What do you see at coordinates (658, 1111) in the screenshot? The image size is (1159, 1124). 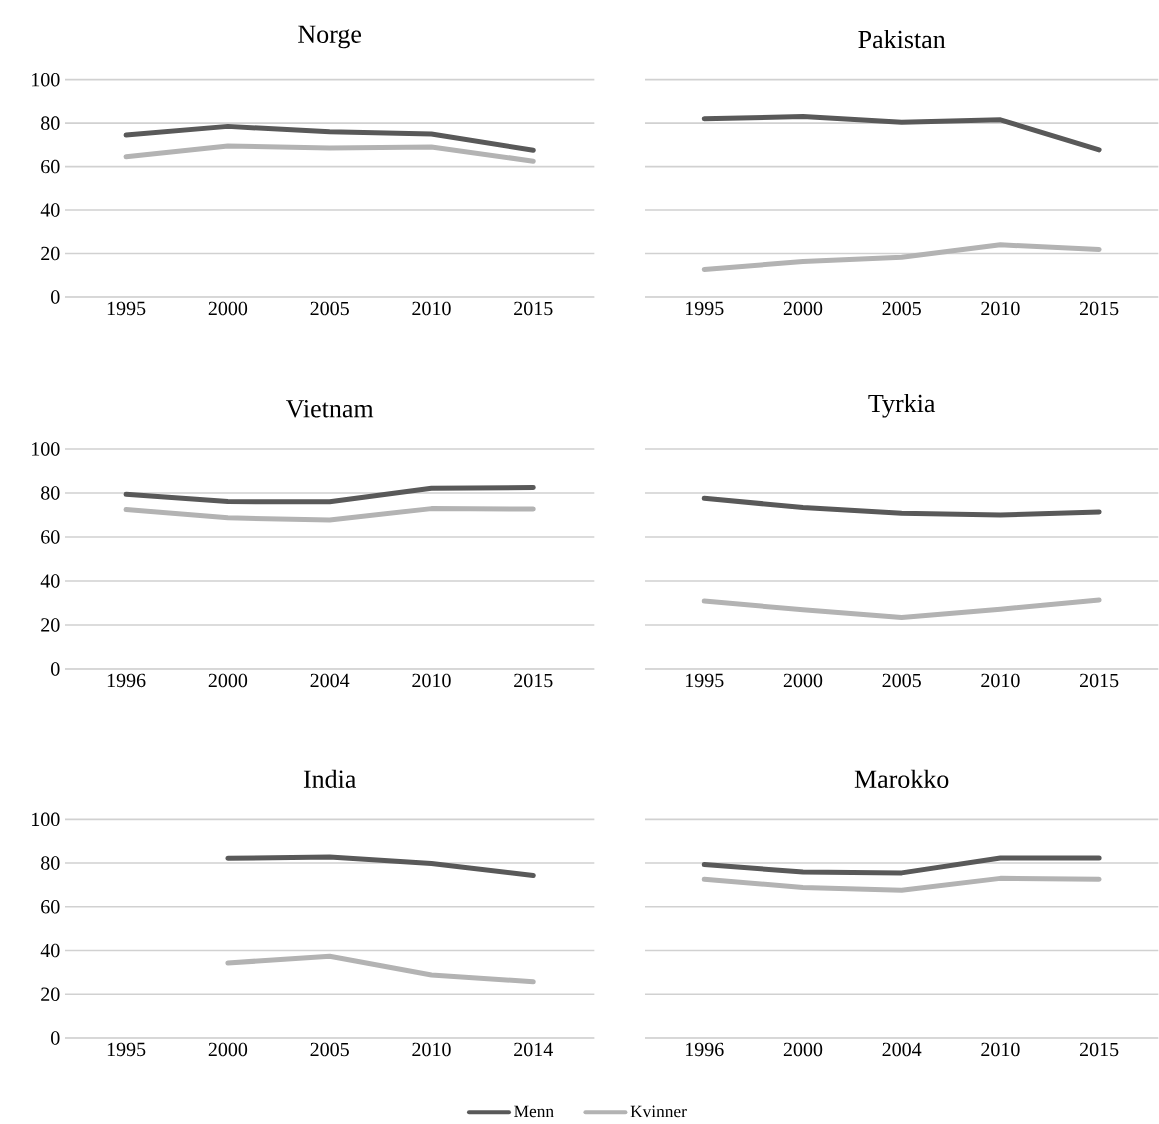 I see `legend-label: Kvinner` at bounding box center [658, 1111].